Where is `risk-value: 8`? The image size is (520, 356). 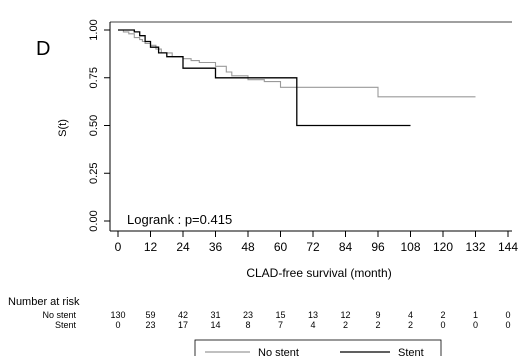 risk-value: 8 is located at coordinates (247, 325).